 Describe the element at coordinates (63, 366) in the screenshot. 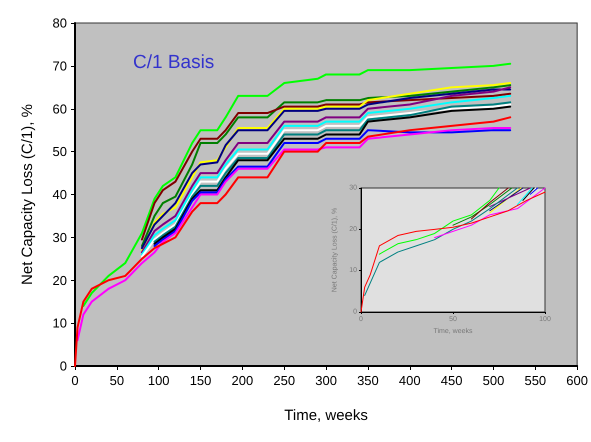

I see `y-tick-label: 0` at that location.